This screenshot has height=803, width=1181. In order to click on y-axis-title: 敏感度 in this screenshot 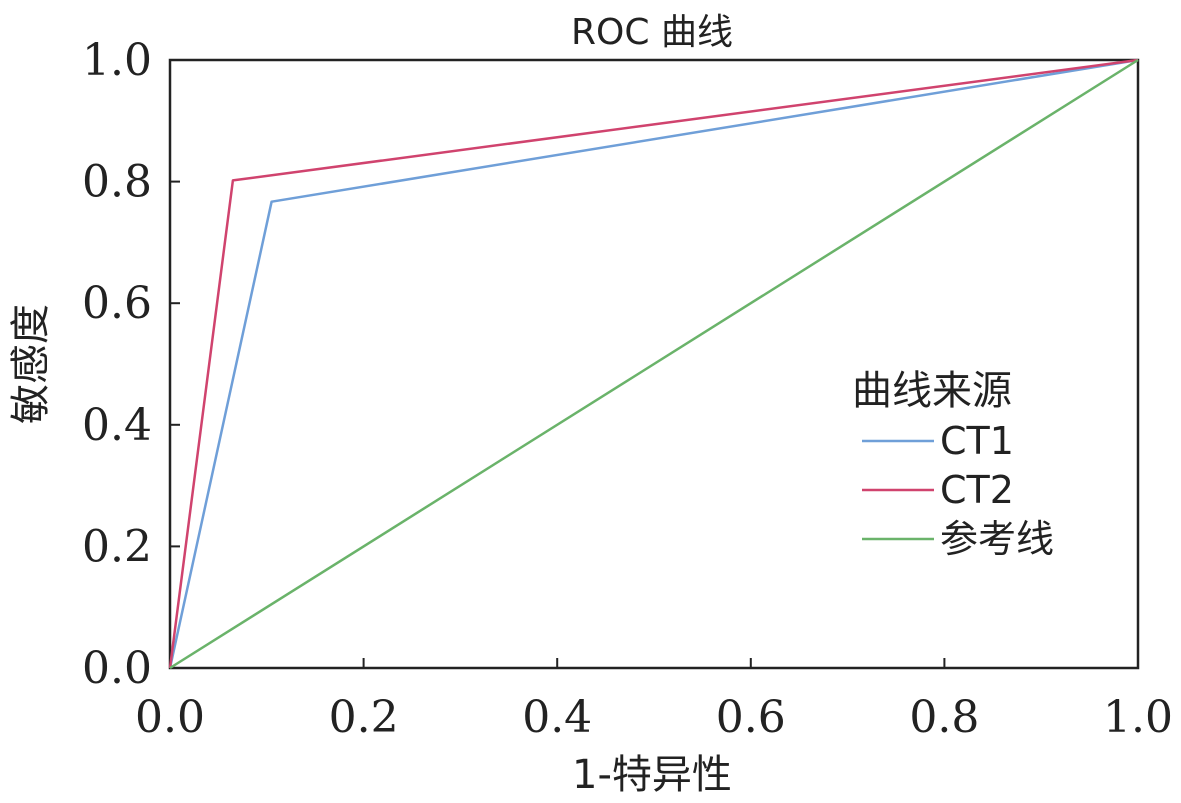, I will do `click(31, 364)`.